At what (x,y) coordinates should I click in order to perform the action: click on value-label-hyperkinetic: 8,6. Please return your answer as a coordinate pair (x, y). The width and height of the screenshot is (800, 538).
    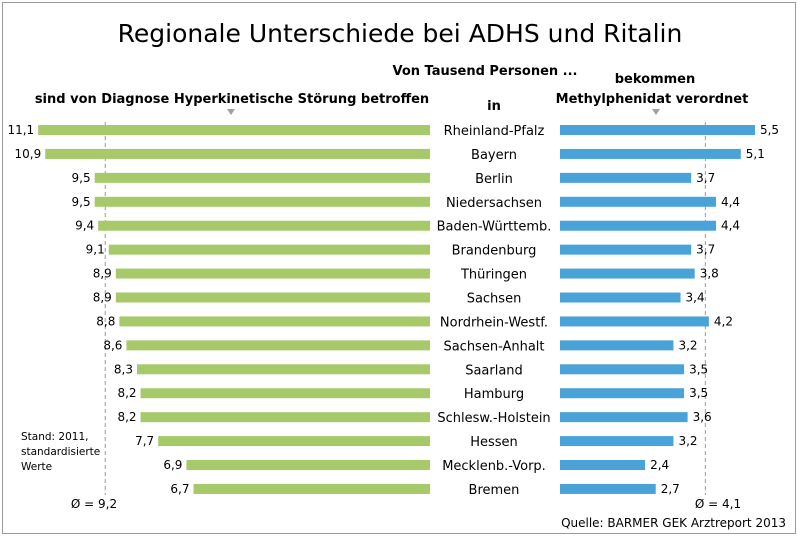
    Looking at the image, I should click on (112, 345).